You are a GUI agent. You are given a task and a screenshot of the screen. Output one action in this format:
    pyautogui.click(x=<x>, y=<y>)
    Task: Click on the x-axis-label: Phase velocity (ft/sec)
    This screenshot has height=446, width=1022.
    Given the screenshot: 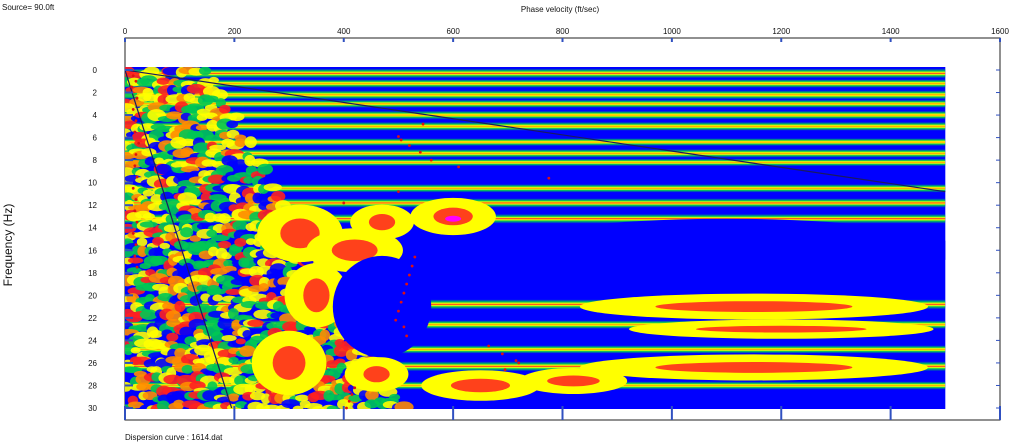 What is the action you would take?
    pyautogui.click(x=560, y=9)
    